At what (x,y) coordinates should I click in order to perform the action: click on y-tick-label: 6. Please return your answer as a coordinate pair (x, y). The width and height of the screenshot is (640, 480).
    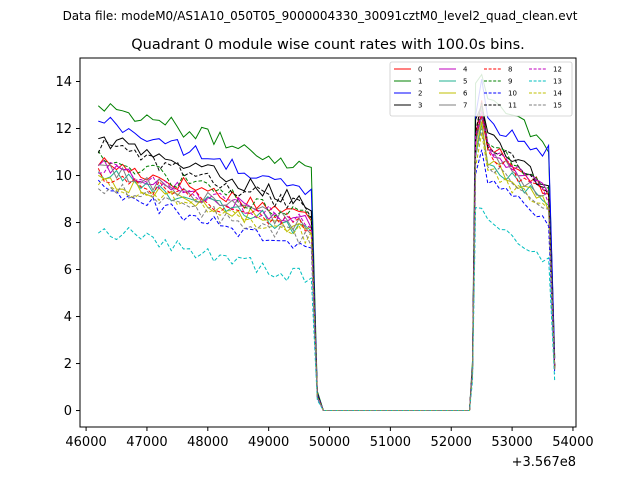
    Looking at the image, I should click on (68, 270).